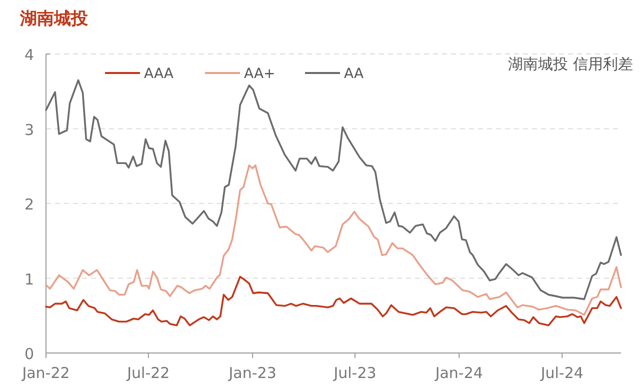 The height and width of the screenshot is (387, 640). Describe the element at coordinates (148, 373) in the screenshot. I see `x-tick-label: Jul-22` at that location.